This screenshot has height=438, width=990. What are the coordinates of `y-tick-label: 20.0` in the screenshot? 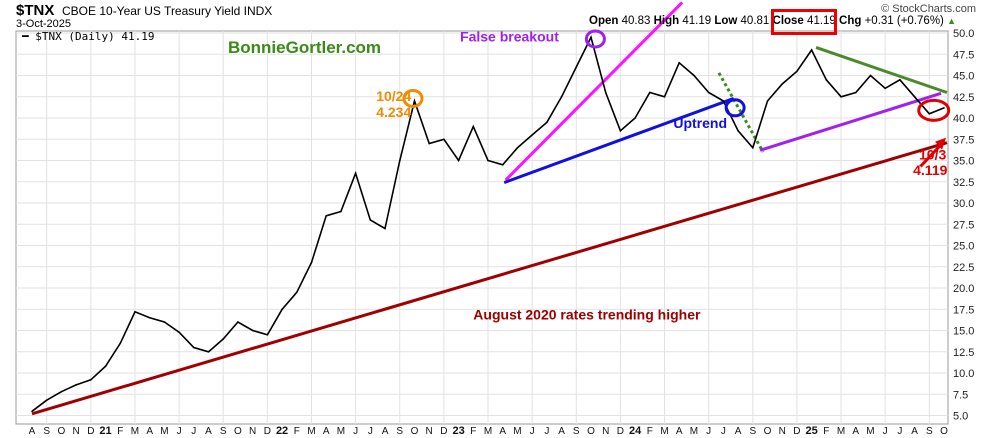 It's located at (963, 289).